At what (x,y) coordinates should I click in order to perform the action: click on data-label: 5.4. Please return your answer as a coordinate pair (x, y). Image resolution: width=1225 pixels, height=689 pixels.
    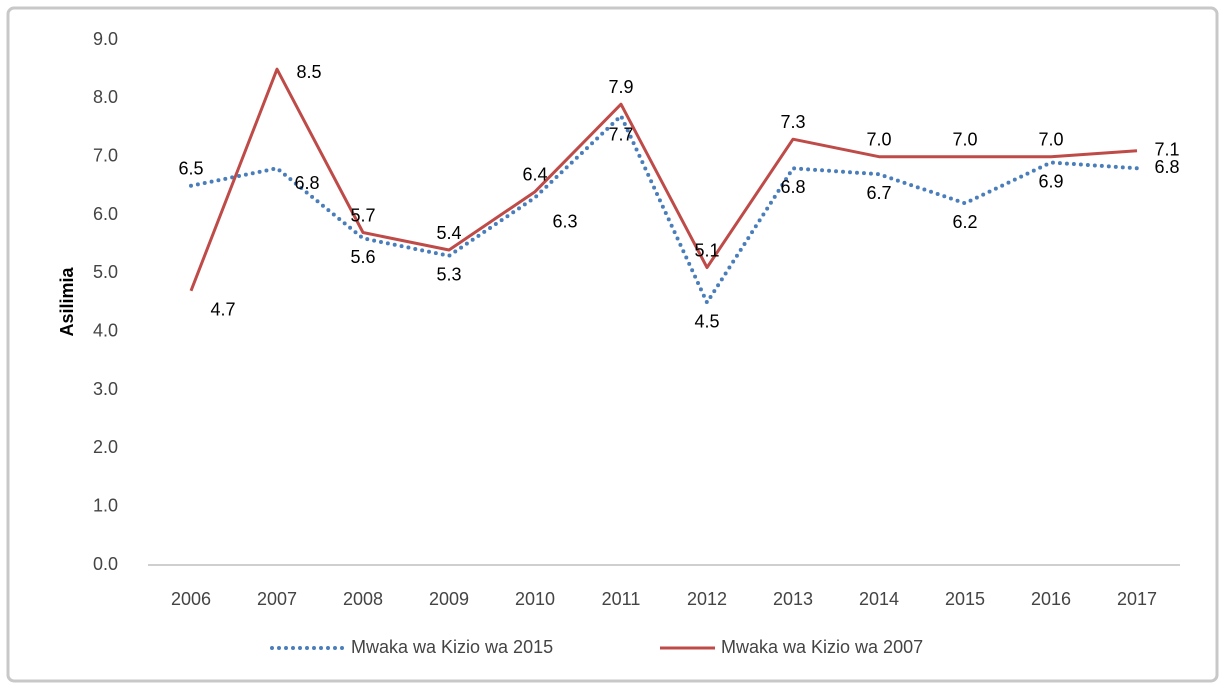
    Looking at the image, I should click on (448, 233).